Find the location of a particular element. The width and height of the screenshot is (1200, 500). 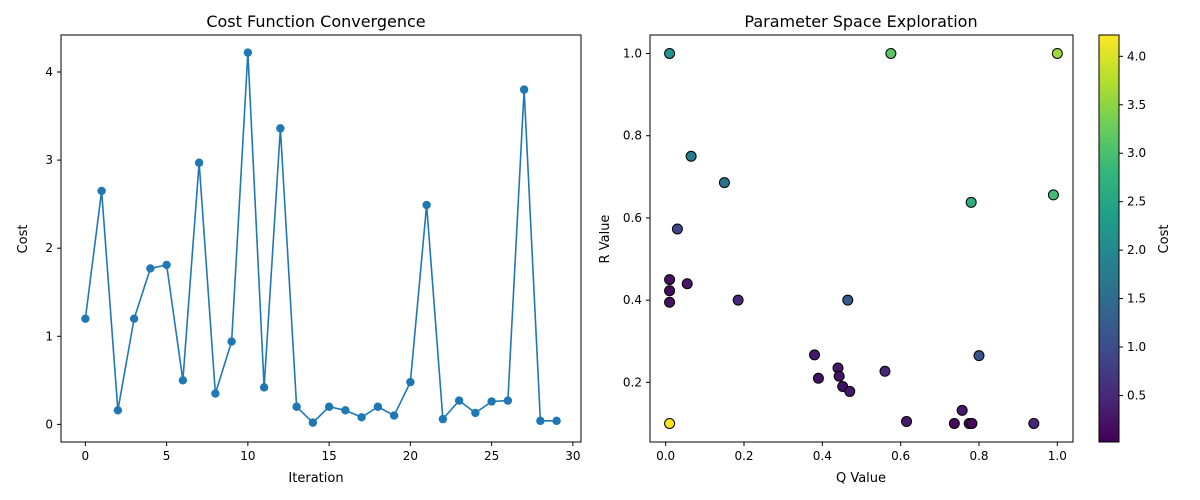

left-y-ticks: 0 1 2 3 4 is located at coordinates (53, 248).